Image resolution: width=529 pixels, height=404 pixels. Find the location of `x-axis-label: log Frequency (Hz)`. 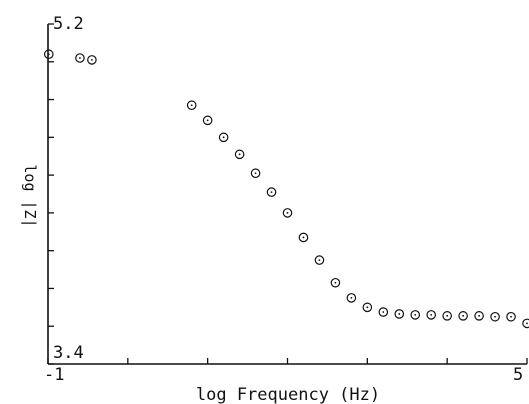

x-axis-label: log Frequency (Hz) is located at coordinates (288, 394).